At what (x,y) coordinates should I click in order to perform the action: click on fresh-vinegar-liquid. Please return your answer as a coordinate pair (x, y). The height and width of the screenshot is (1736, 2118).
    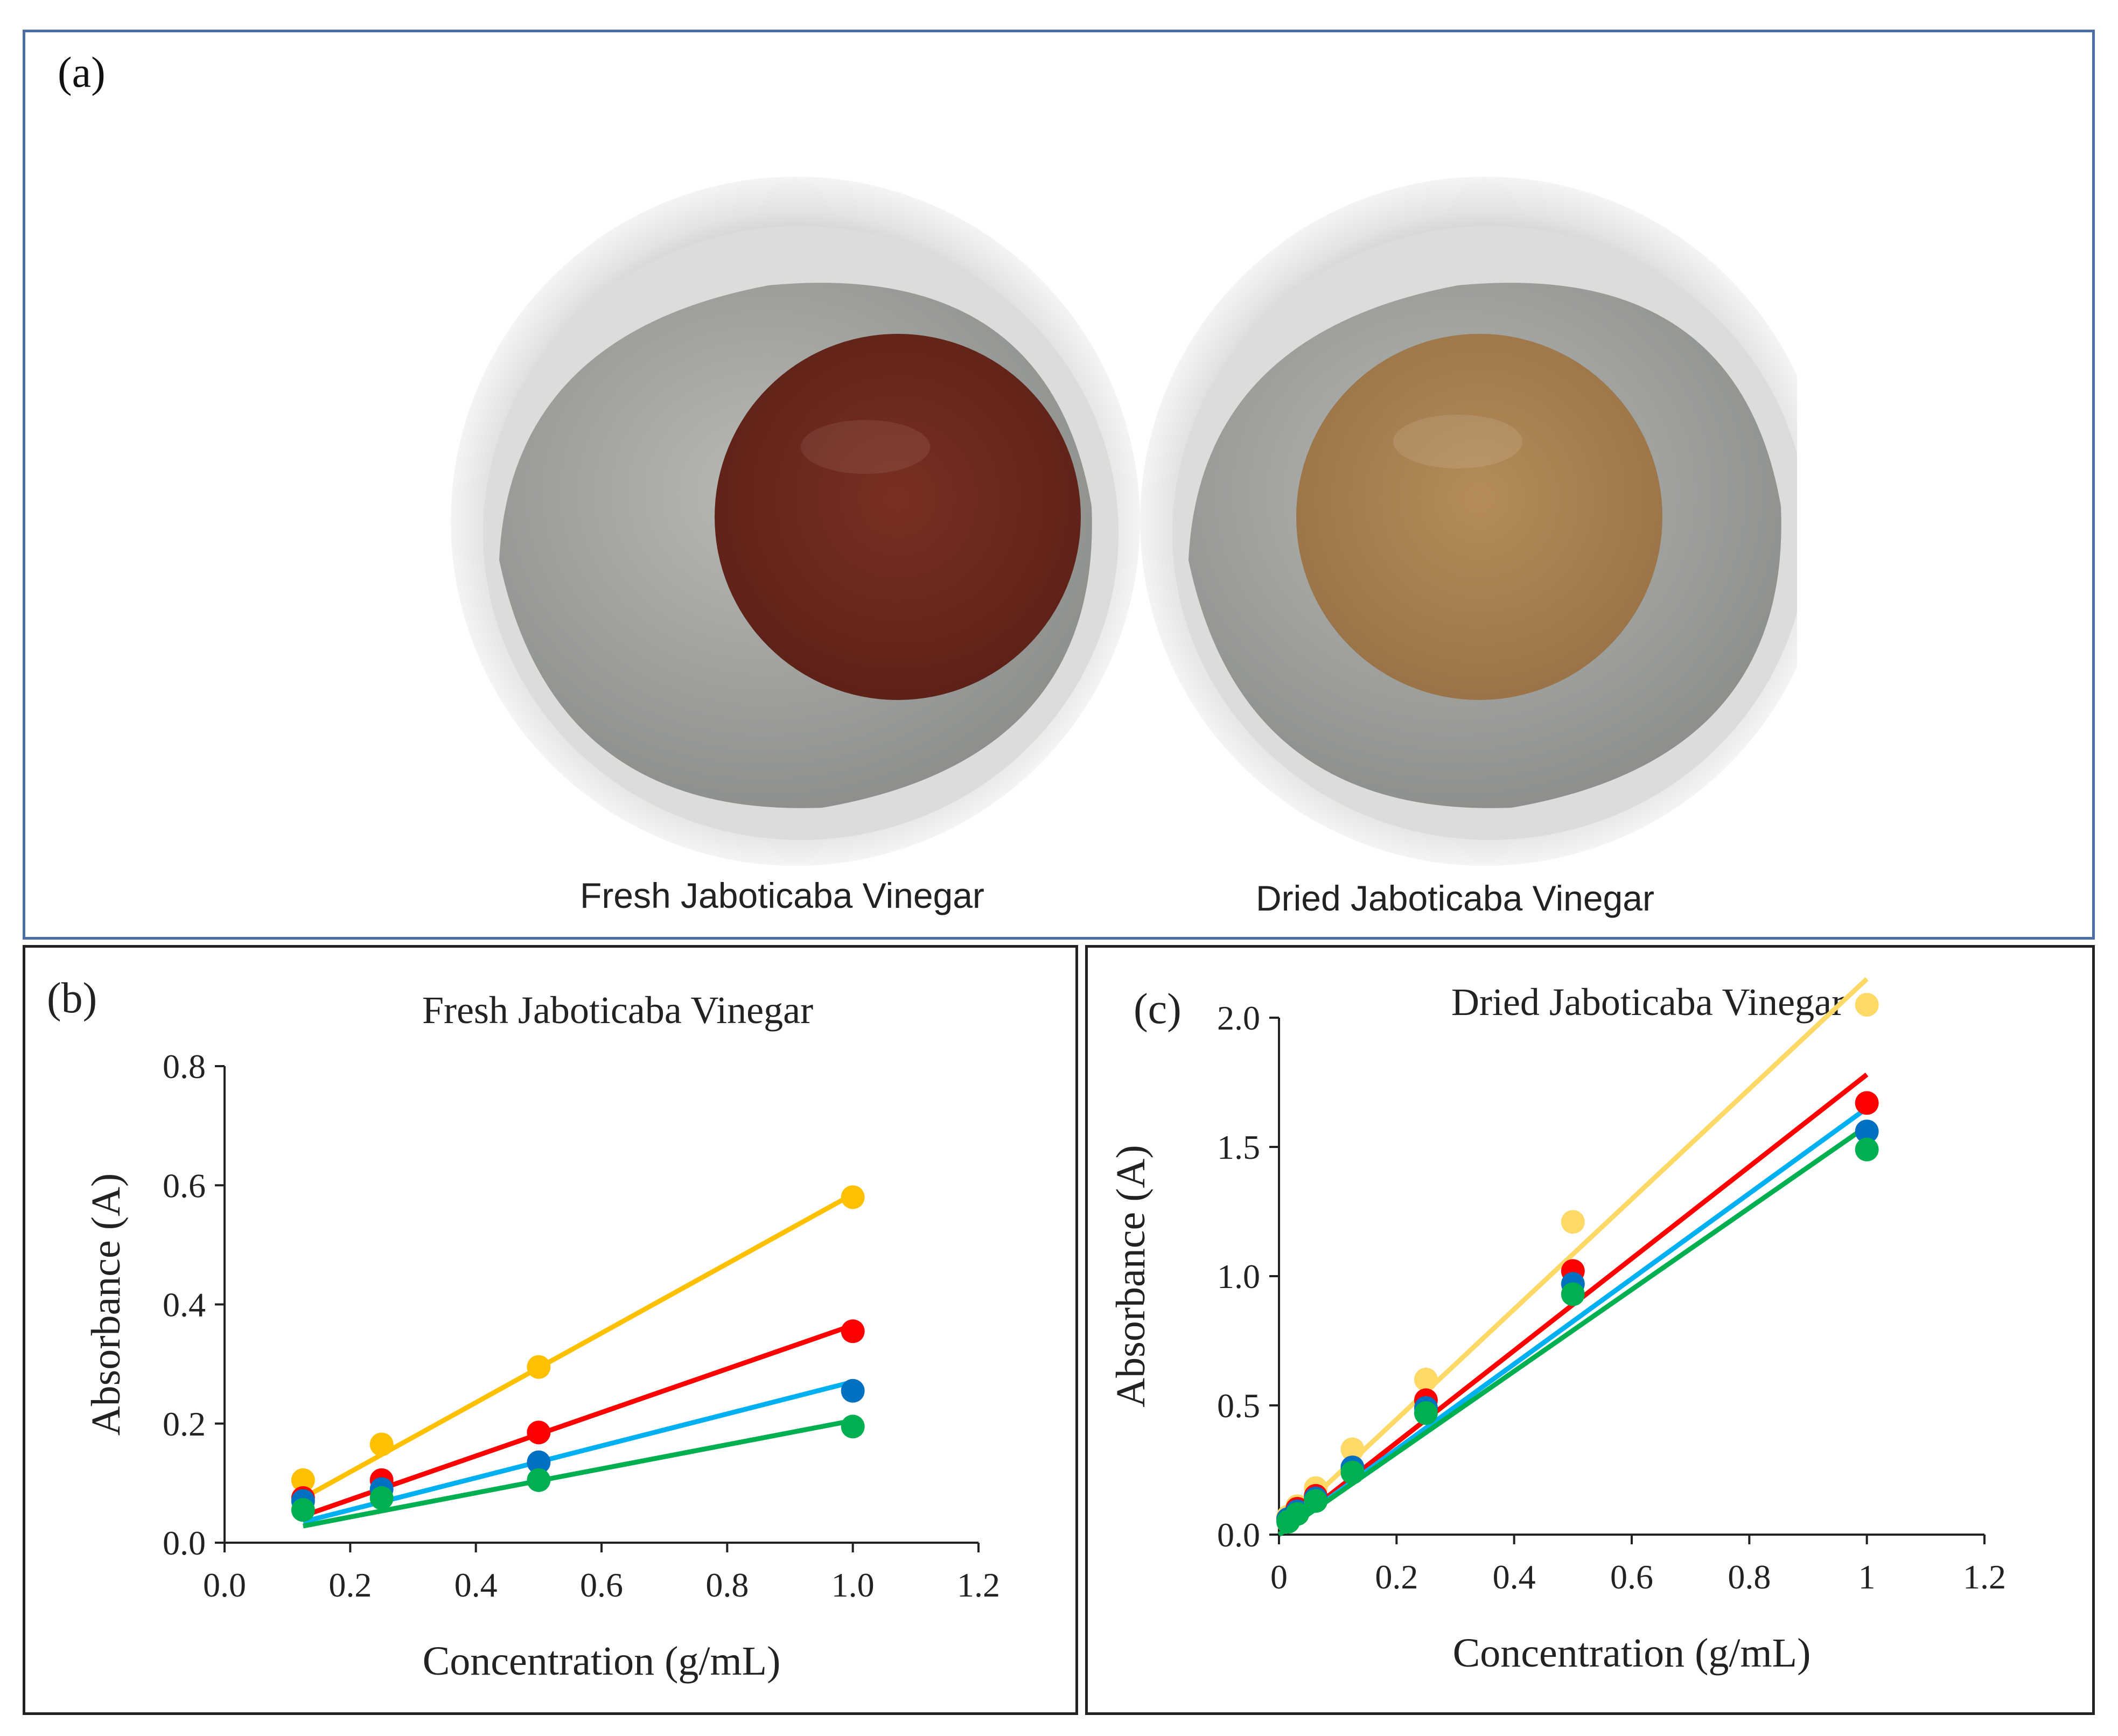
    Looking at the image, I should click on (898, 517).